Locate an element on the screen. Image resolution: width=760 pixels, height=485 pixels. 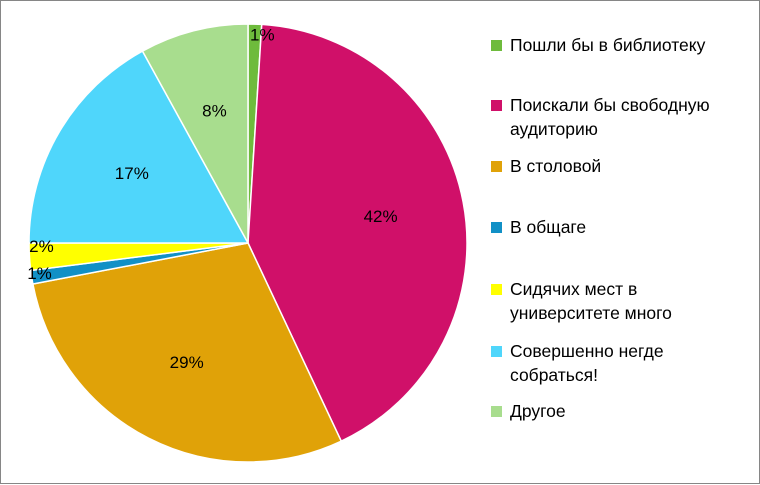
legend-label: Поискали бы свободную аудиторию is located at coordinates (610, 117).